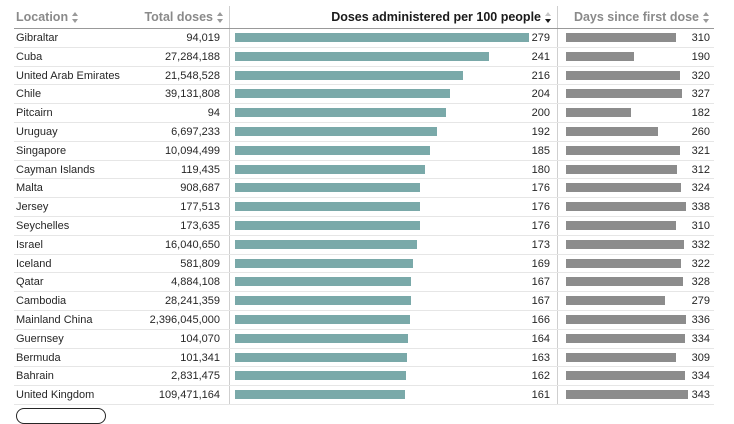  Describe the element at coordinates (364, 358) in the screenshot. I see `table-row: Bermuda 101,341 163 309` at that location.